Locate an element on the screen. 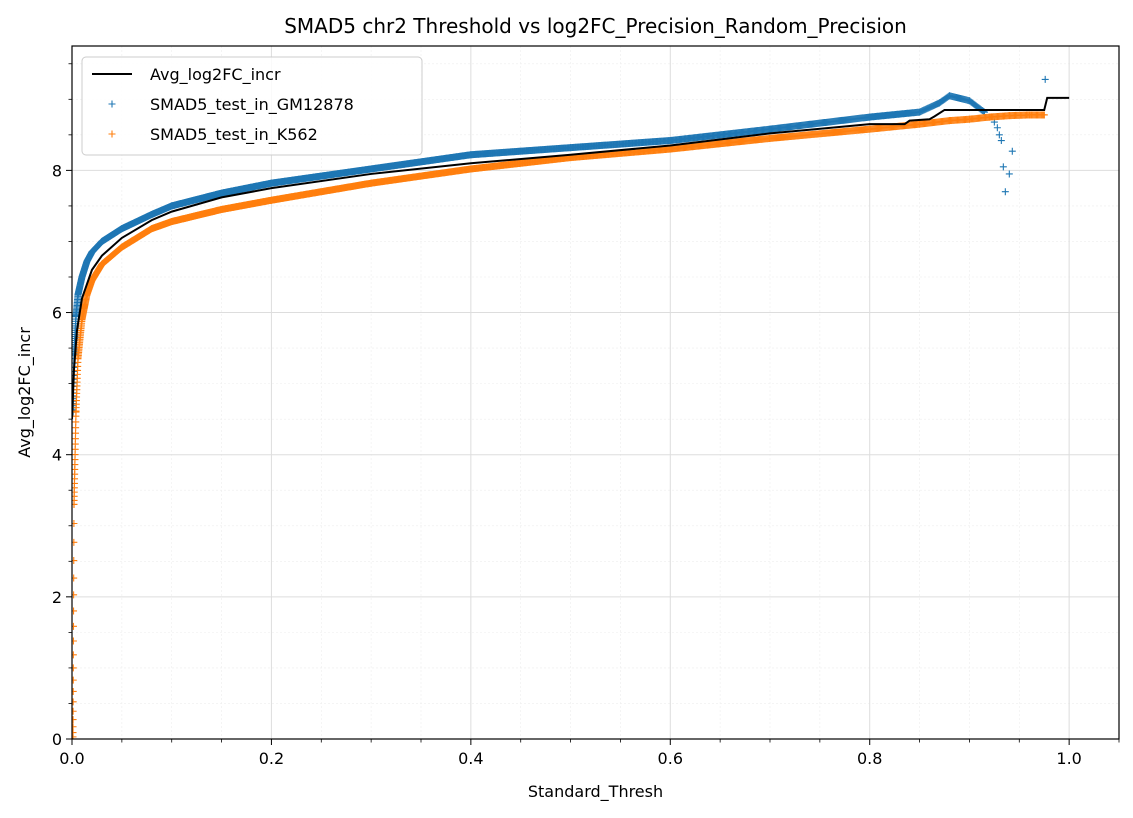  y-axis-label: Avg_log2FC_incr is located at coordinates (25, 392).